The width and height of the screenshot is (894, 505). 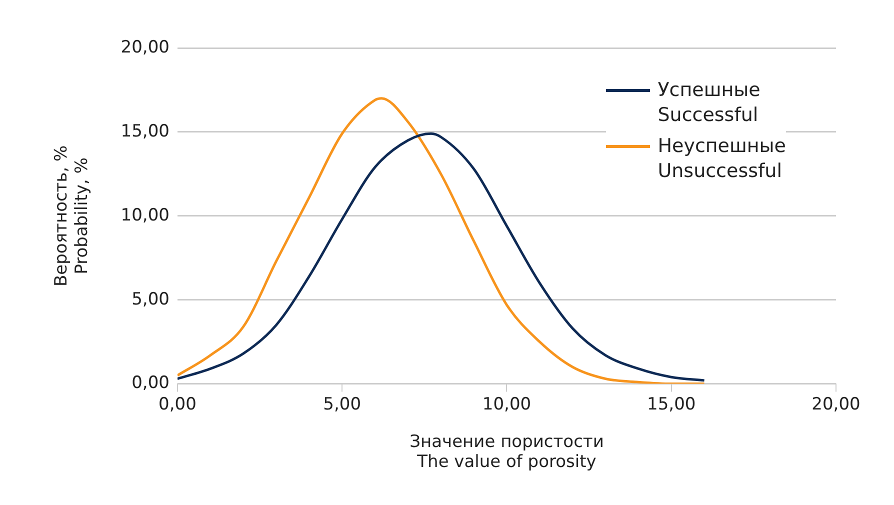 I want to click on x-tick-label: 0,00, so click(x=177, y=404).